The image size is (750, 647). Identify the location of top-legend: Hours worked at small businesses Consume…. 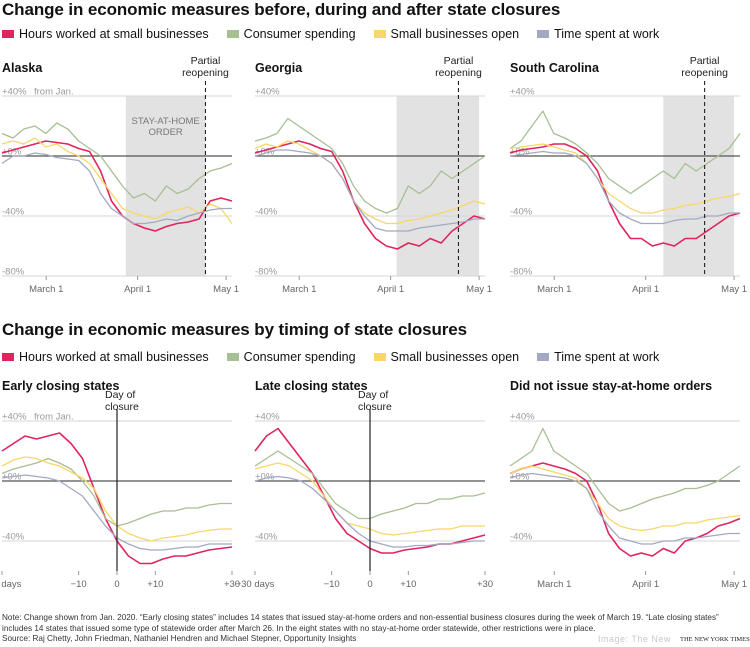
(339, 34).